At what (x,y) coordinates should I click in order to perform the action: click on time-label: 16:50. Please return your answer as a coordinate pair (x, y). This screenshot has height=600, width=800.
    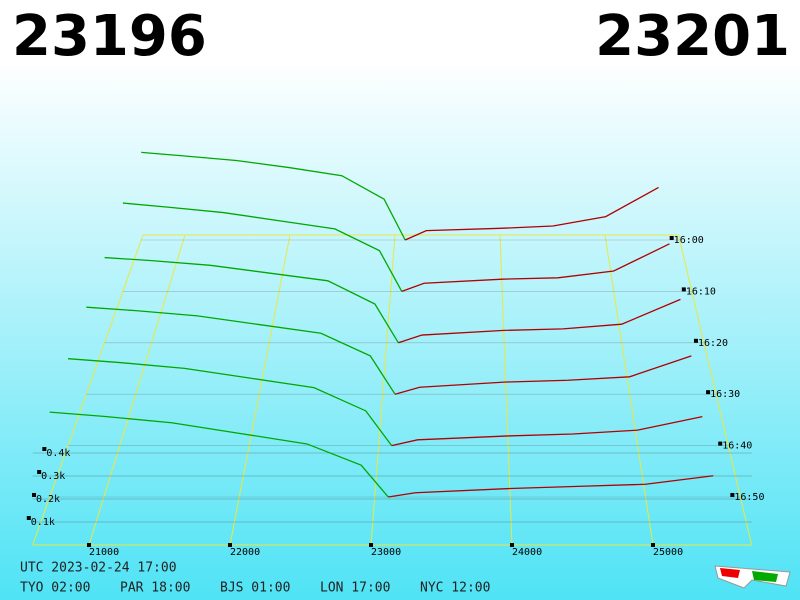
    Looking at the image, I should click on (749, 497).